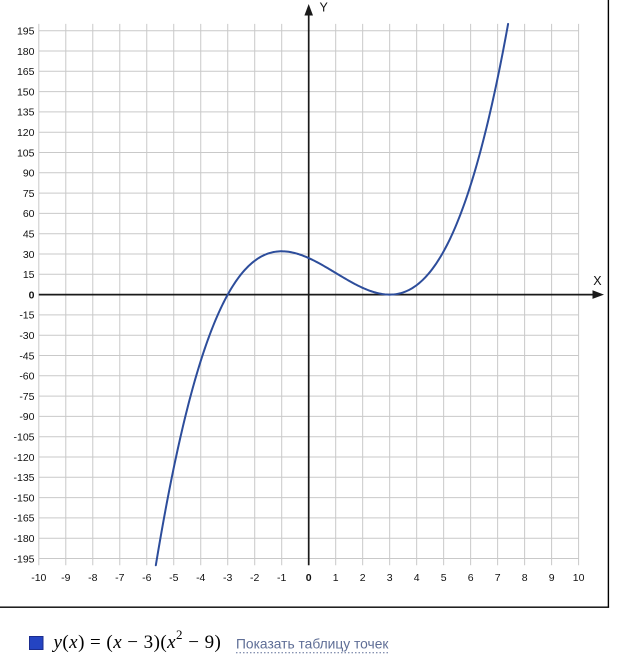 The height and width of the screenshot is (662, 619). Describe the element at coordinates (26, 113) in the screenshot. I see `svg-text: 135` at that location.